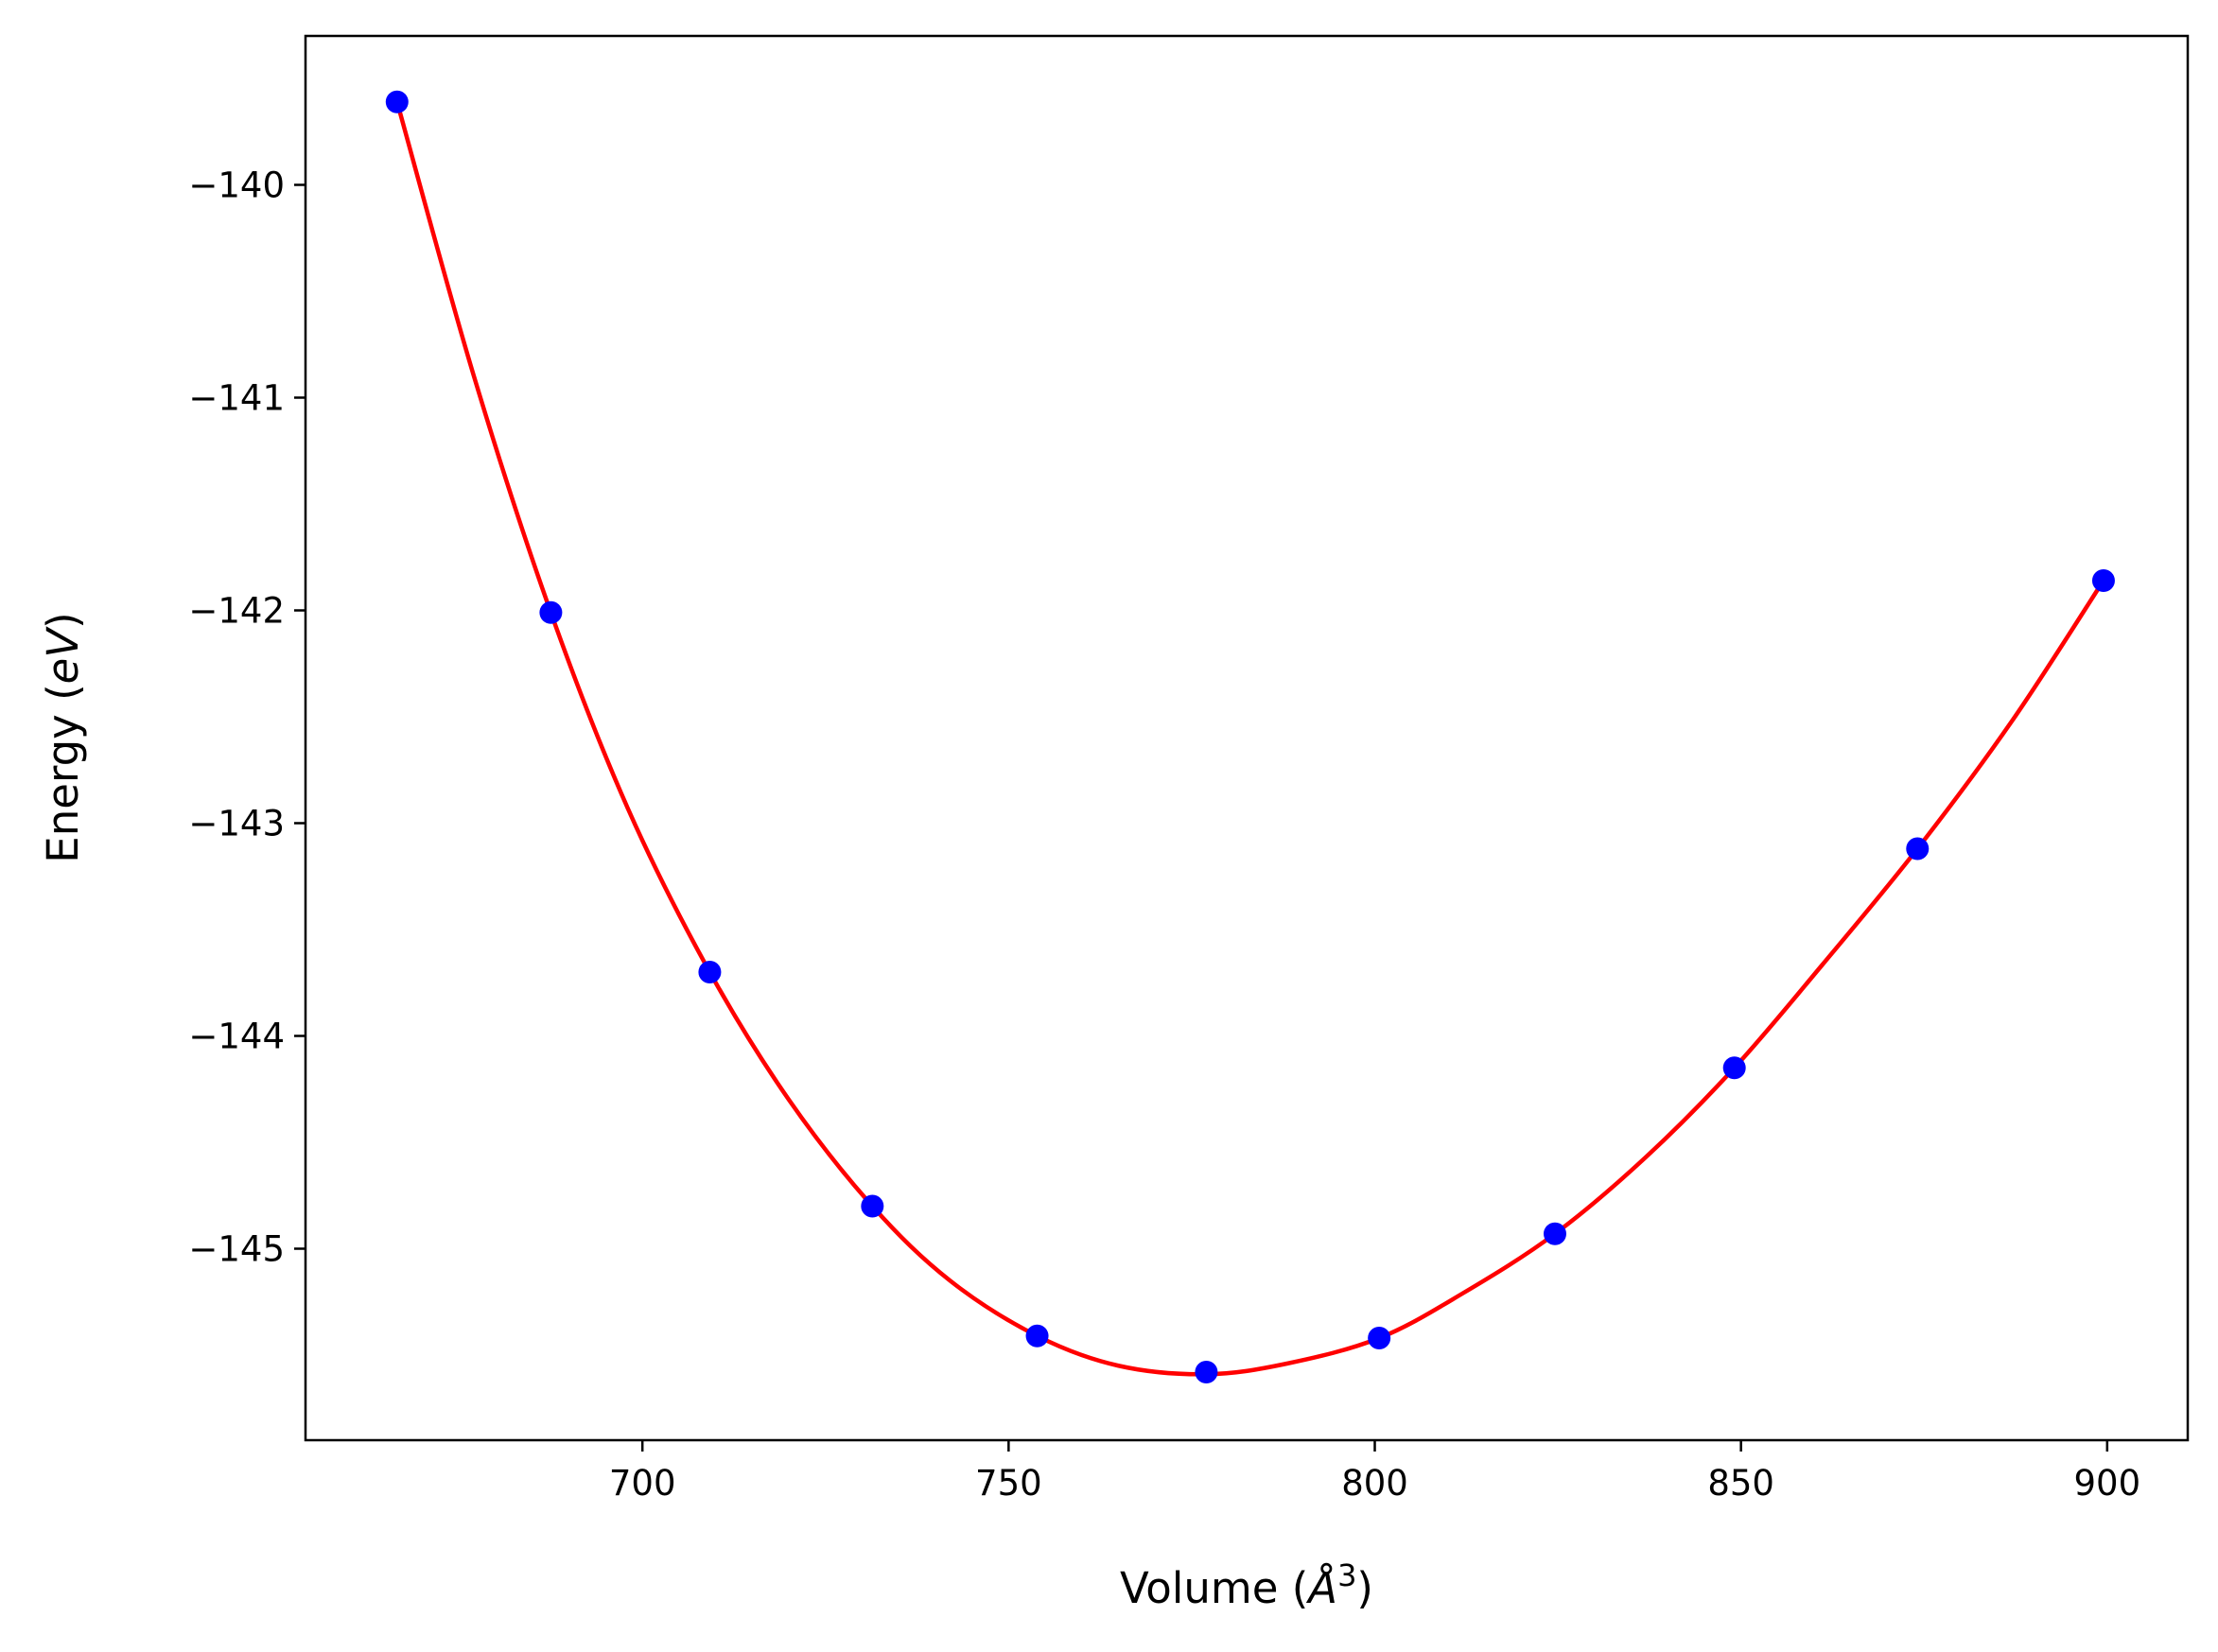 This screenshot has width=2218, height=1652. What do you see at coordinates (236, 612) in the screenshot?
I see `y-tick-label: −142` at bounding box center [236, 612].